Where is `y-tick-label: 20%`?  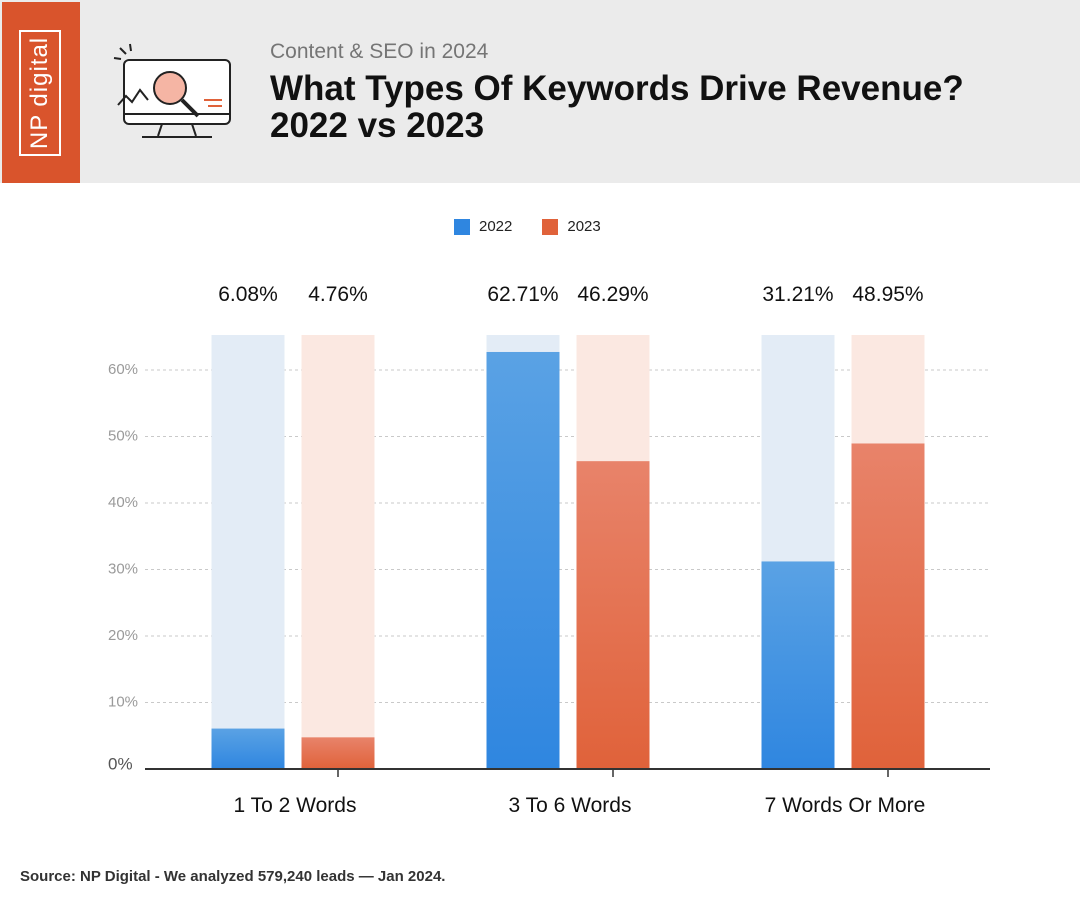 y-tick-label: 20% is located at coordinates (123, 635).